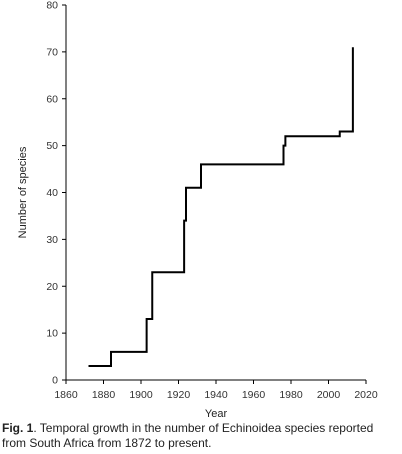  What do you see at coordinates (52, 146) in the screenshot?
I see `y-tick-label: 50` at bounding box center [52, 146].